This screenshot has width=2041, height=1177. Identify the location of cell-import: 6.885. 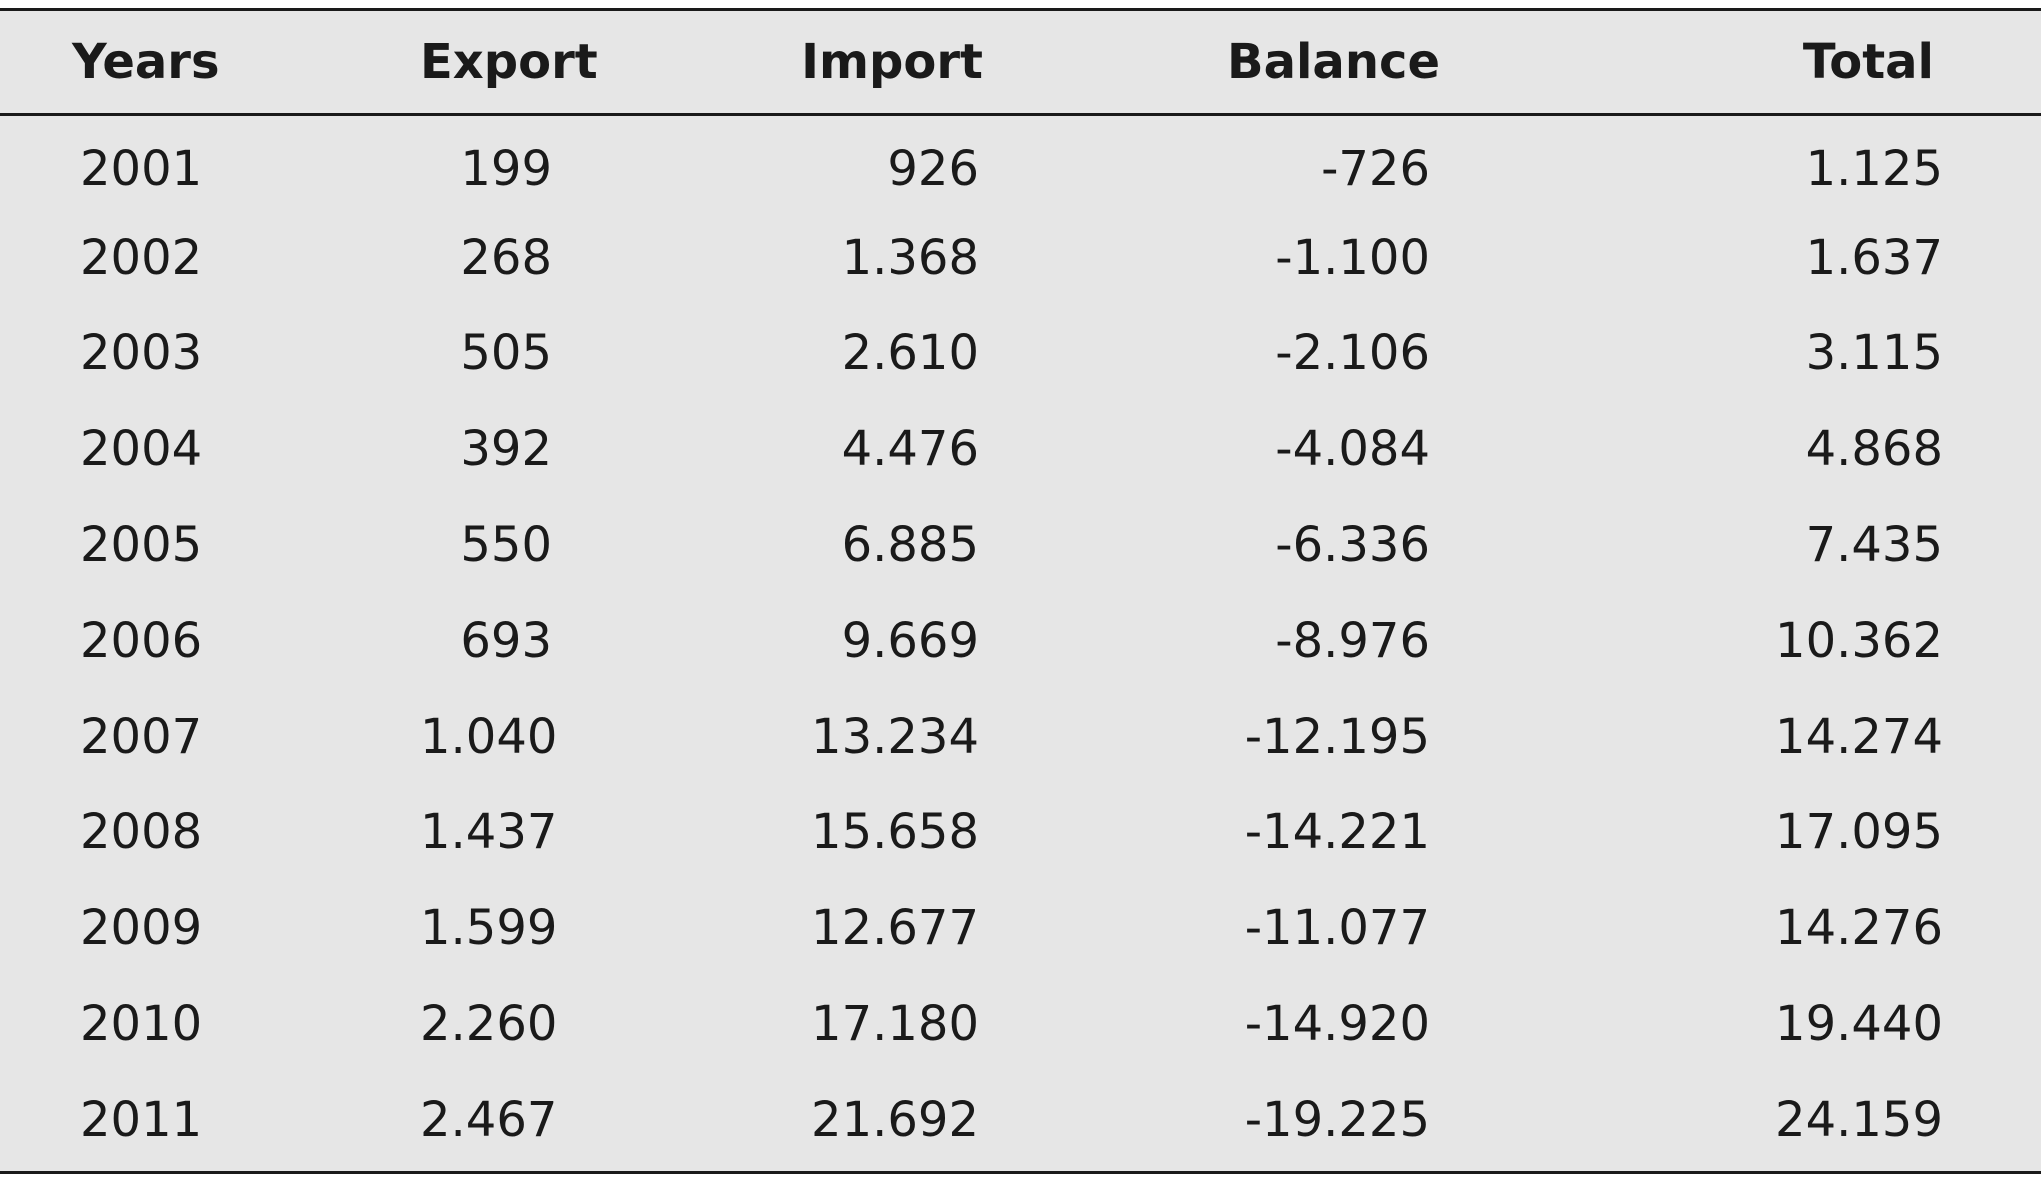
(910, 545).